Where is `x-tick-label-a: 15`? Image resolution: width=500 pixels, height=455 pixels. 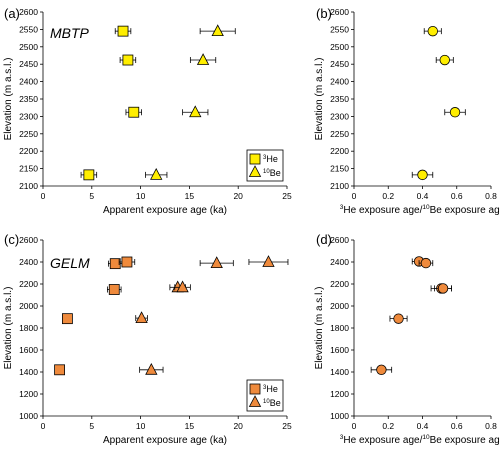 x-tick-label-a: 15 is located at coordinates (190, 196).